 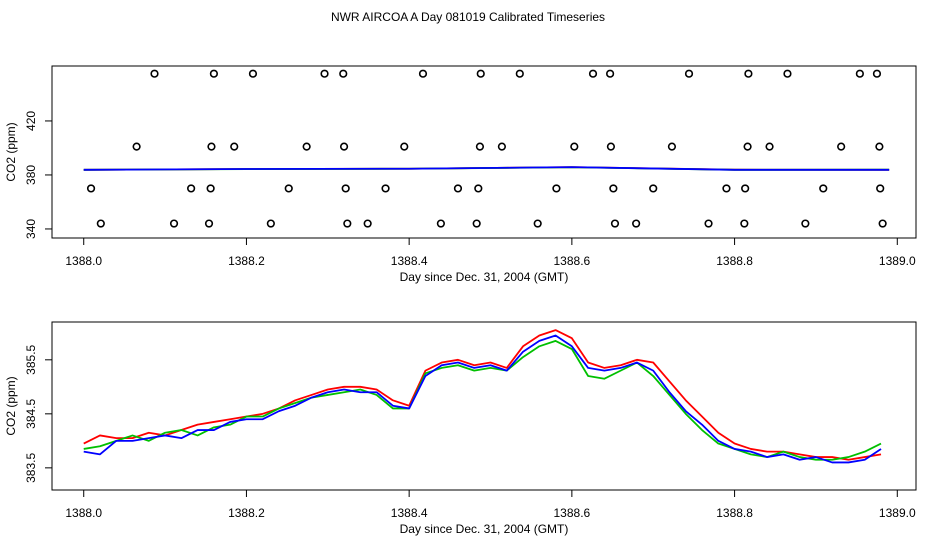 What do you see at coordinates (31, 413) in the screenshot?
I see `y-tick-label: 384.5` at bounding box center [31, 413].